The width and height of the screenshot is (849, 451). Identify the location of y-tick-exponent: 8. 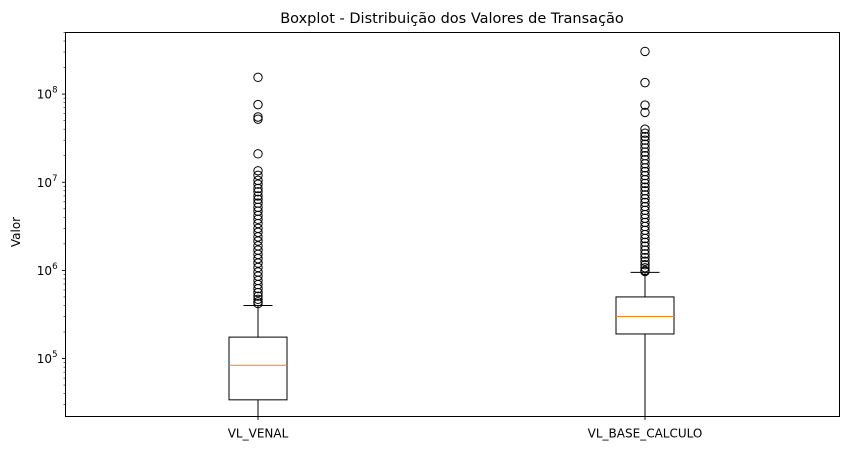
(54, 91).